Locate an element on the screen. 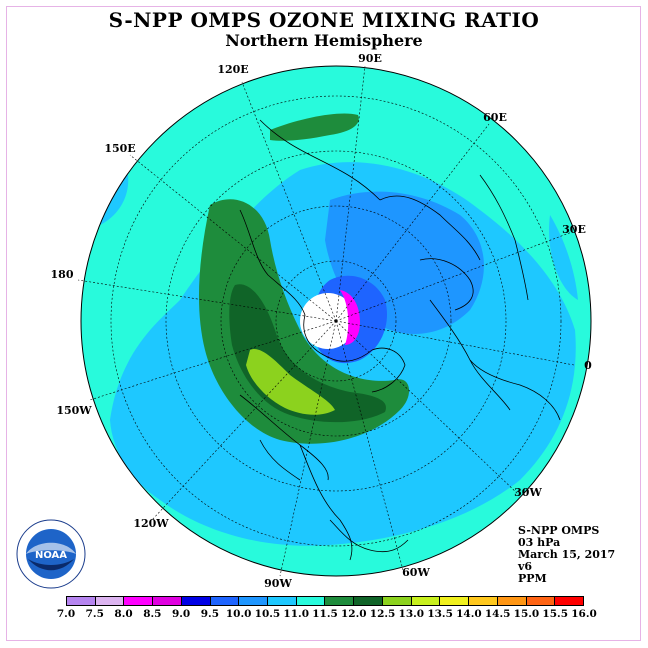 The height and width of the screenshot is (648, 648). colorbar-tick-label: 7.0 is located at coordinates (66, 614).